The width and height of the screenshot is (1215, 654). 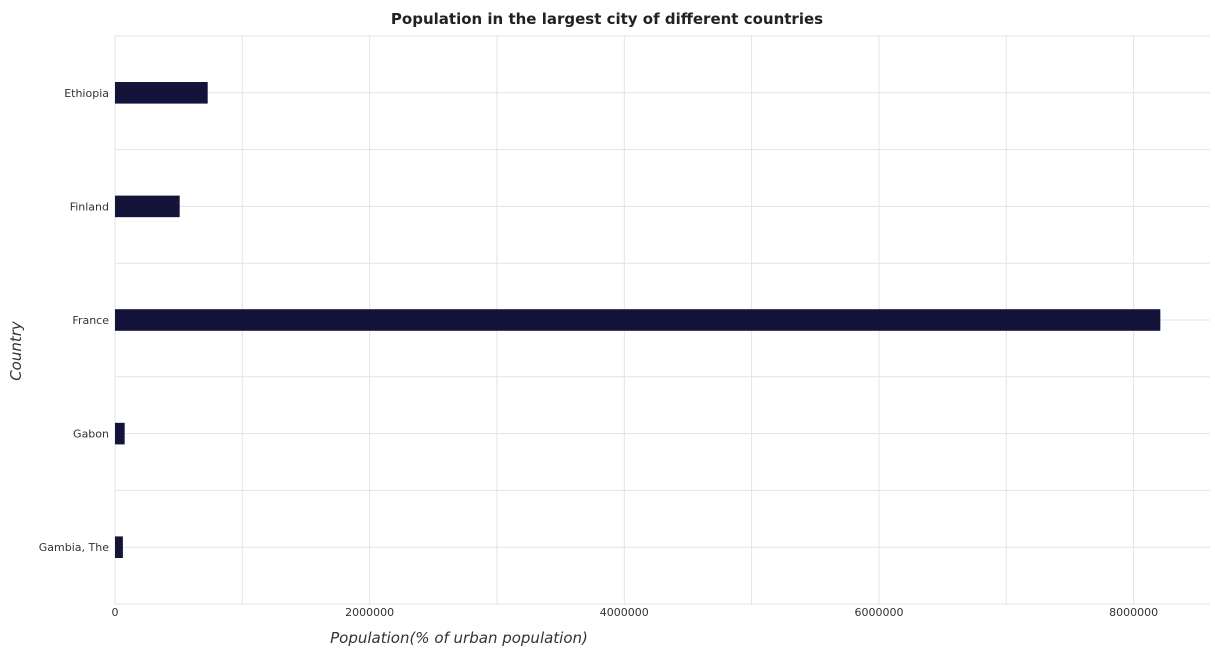 What do you see at coordinates (86, 93) in the screenshot?
I see `y-tick-label: Ethiopia` at bounding box center [86, 93].